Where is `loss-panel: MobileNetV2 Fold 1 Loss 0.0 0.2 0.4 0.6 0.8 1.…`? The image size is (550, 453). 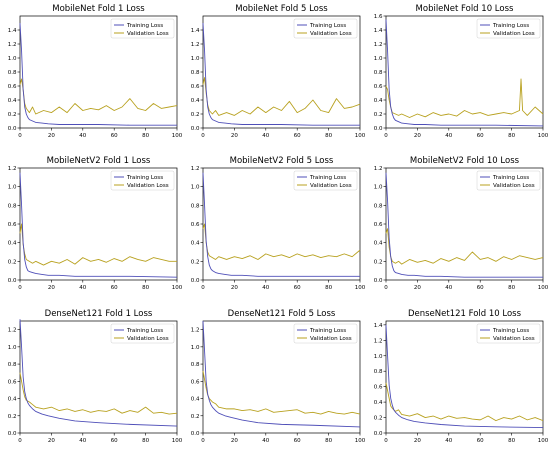
loss-panel: MobileNetV2 Fold 1 Loss 0.0 0.2 0.4 0.6 0.8 1.… is located at coordinates (95, 223).